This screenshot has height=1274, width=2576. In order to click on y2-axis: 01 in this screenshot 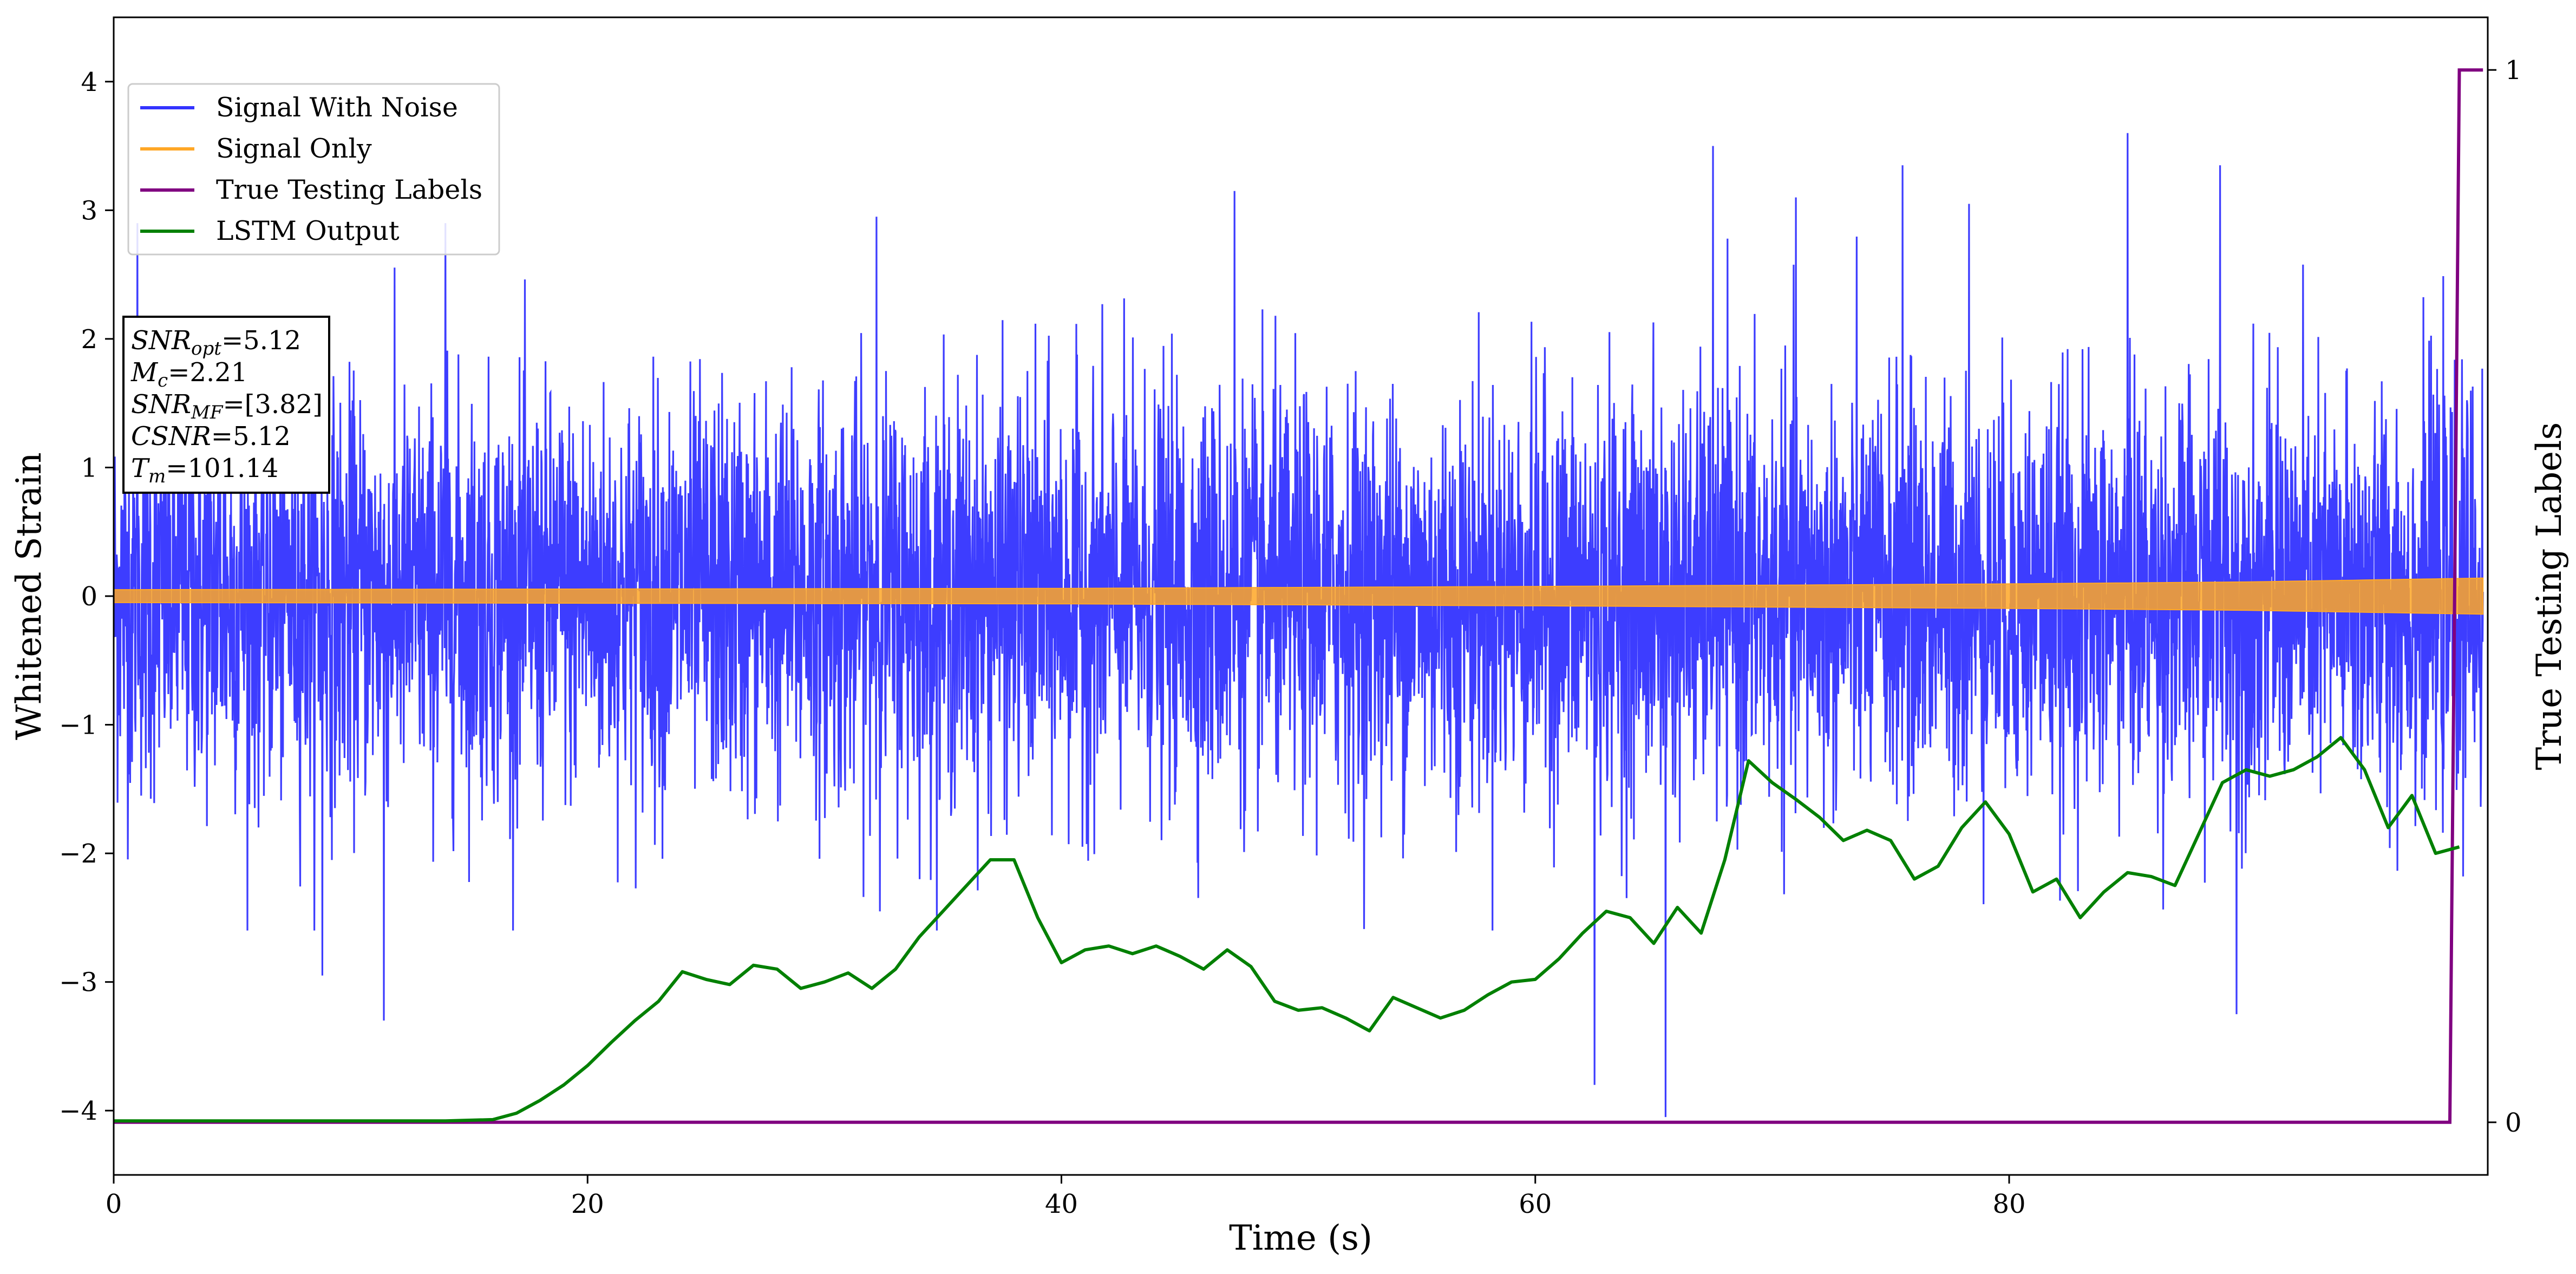, I will do `click(2505, 596)`.